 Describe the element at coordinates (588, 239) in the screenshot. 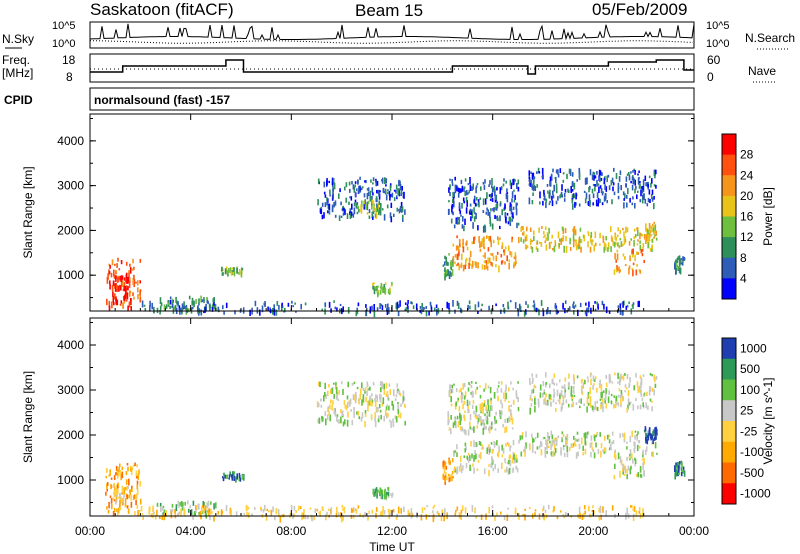

I see `echo-region` at that location.